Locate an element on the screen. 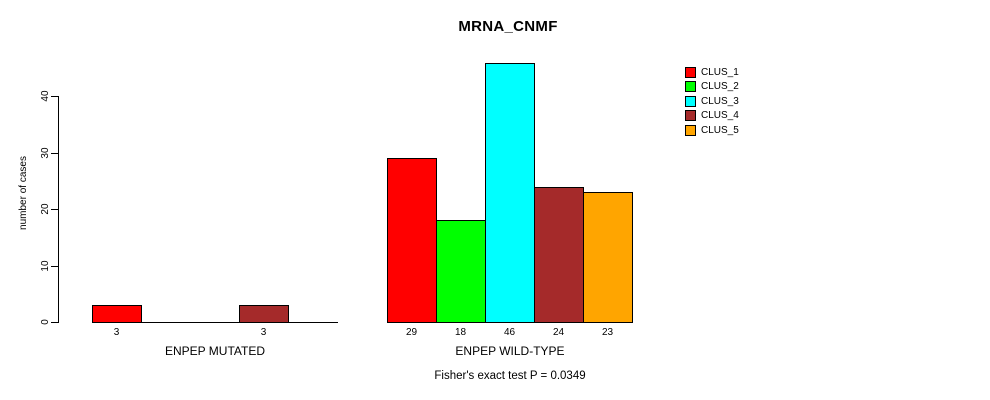 This screenshot has width=990, height=400. legend-item: CLUS_3 is located at coordinates (712, 101).